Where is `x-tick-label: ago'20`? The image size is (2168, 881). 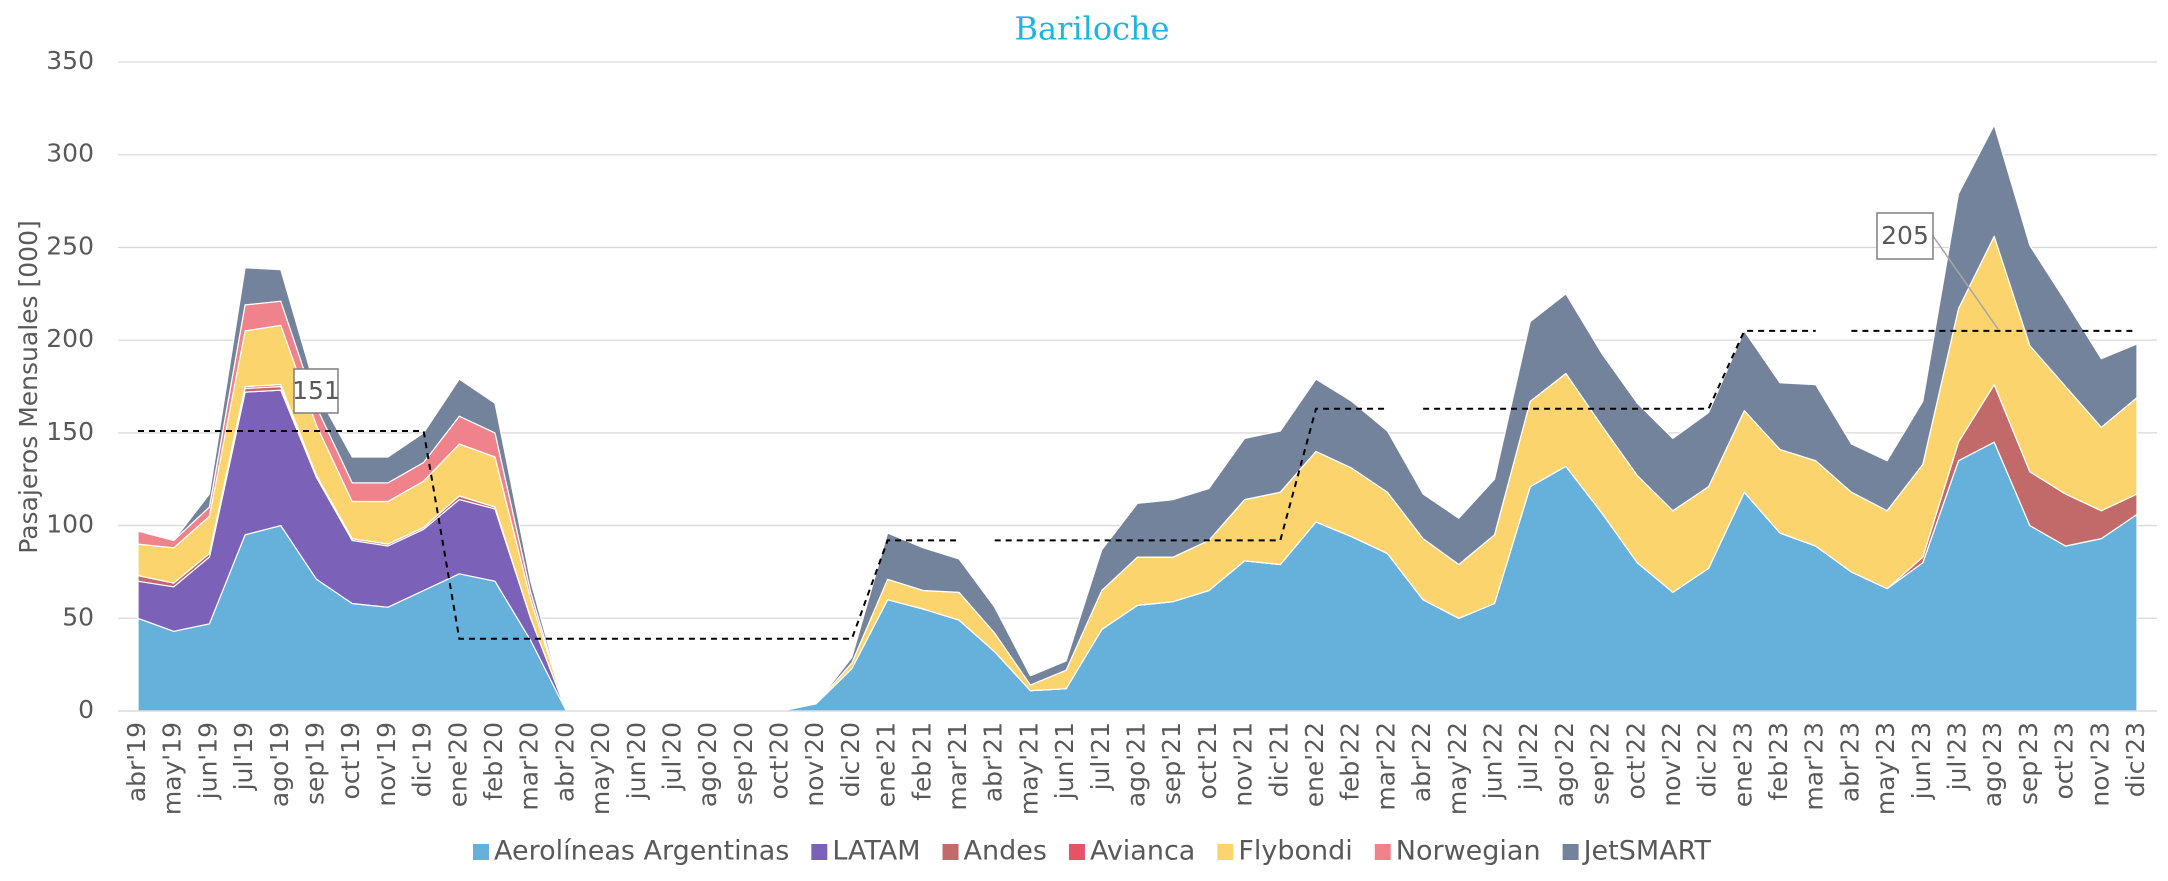
x-tick-label: ago'20 is located at coordinates (707, 764).